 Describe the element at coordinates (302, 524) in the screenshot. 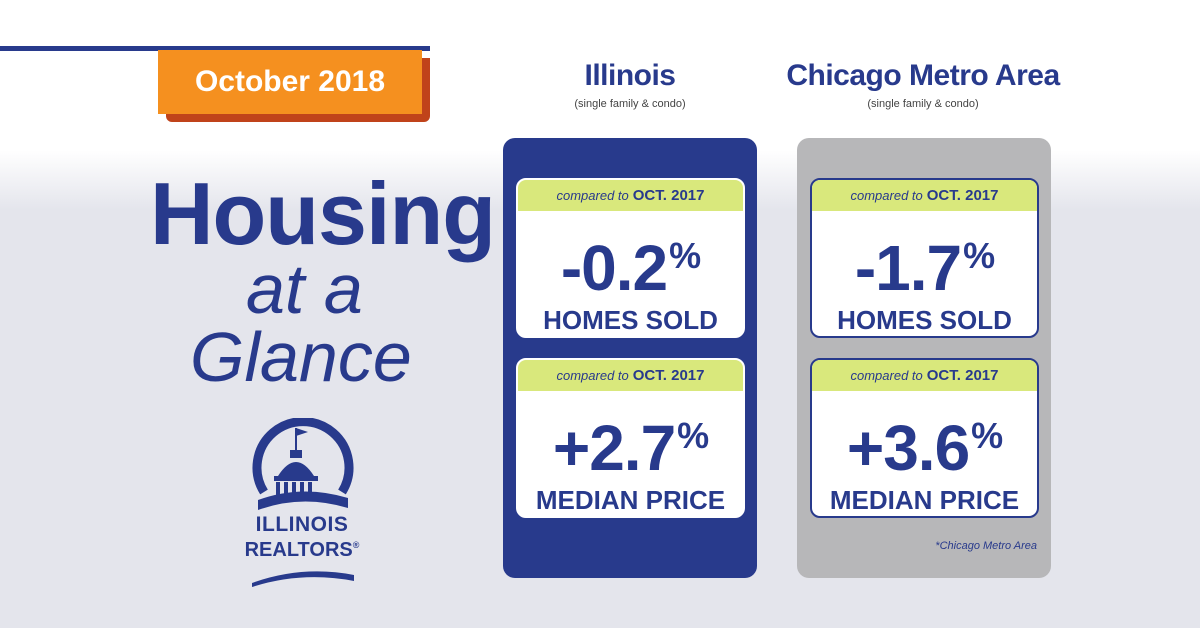

I see `logo-line1: ILLINOIS` at that location.